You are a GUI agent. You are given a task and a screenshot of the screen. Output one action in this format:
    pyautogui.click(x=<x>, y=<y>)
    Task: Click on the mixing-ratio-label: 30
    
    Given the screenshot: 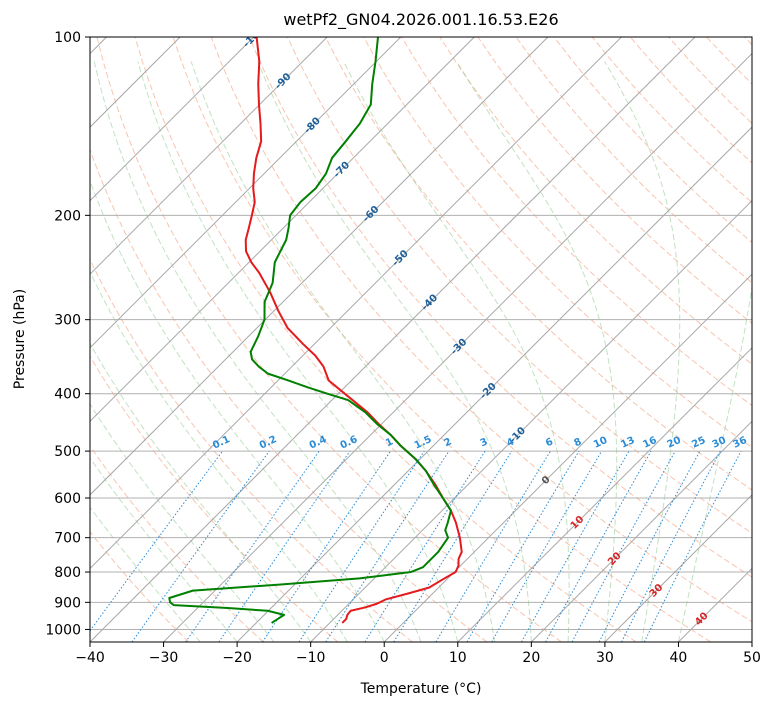 What is the action you would take?
    pyautogui.click(x=719, y=443)
    